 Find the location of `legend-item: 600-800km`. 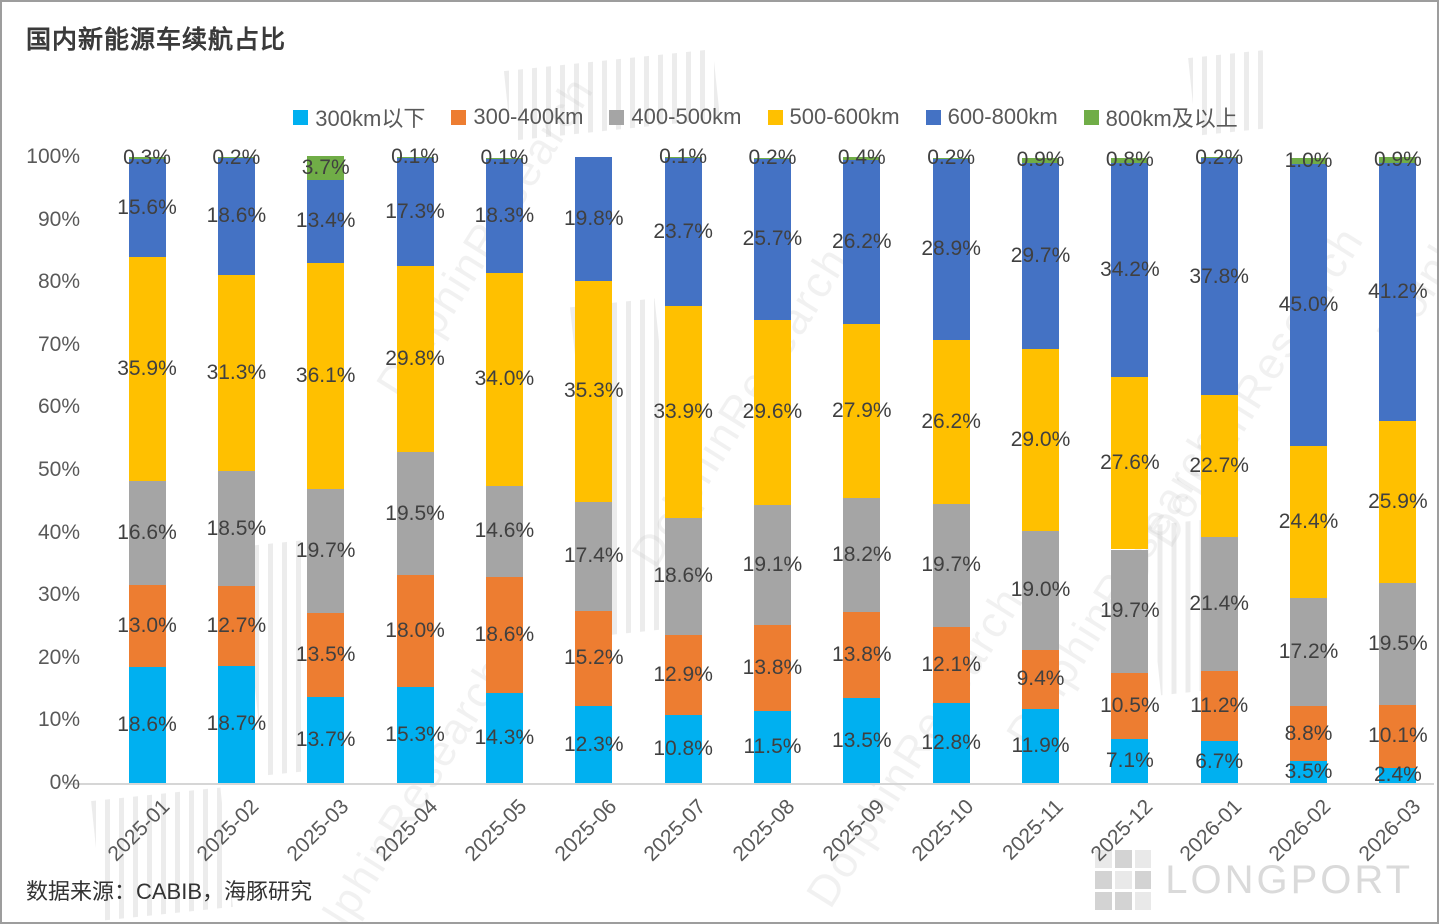

legend-item: 600-800km is located at coordinates (991, 117).